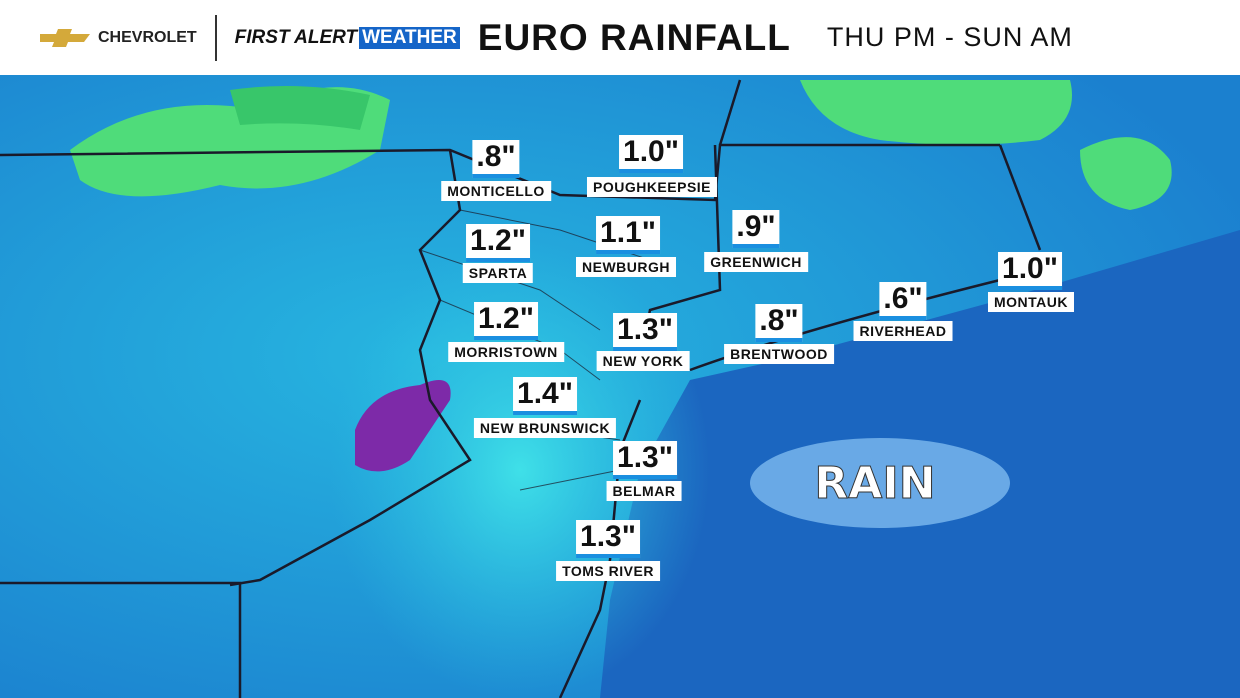 The height and width of the screenshot is (698, 1240). I want to click on rain-amount: 1.1", so click(628, 235).